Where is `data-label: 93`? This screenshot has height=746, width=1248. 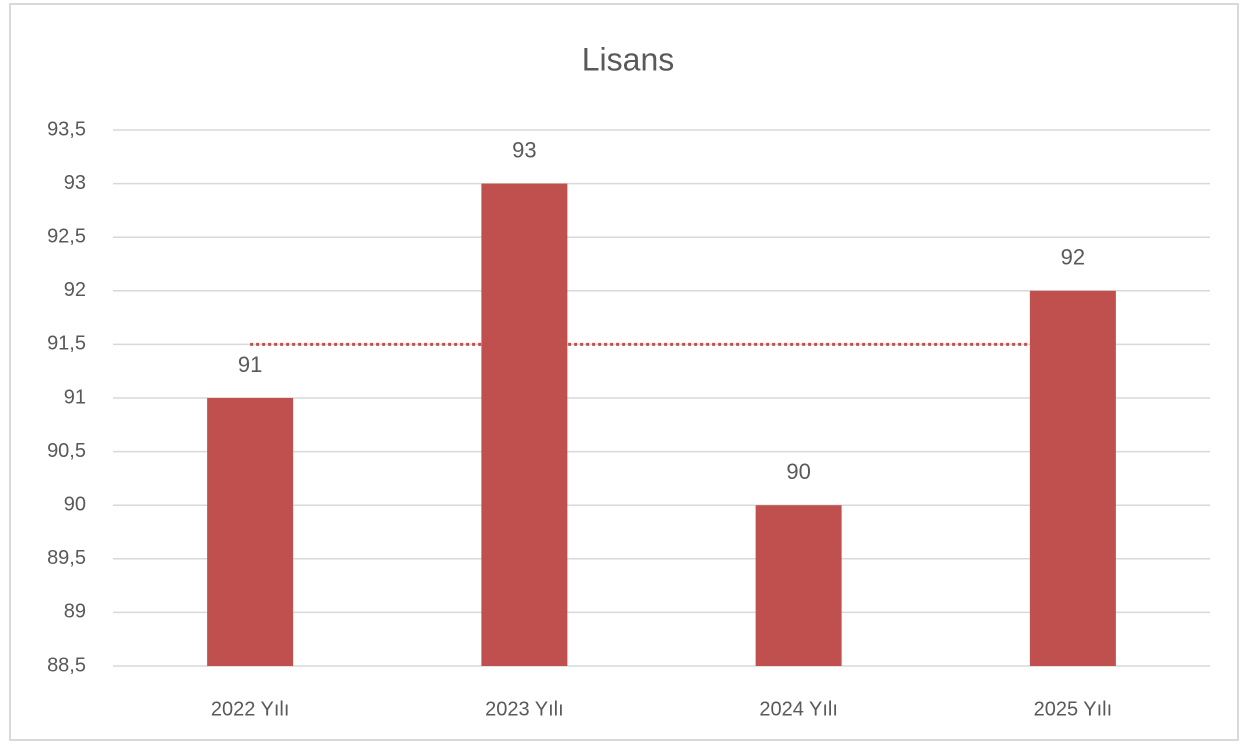 data-label: 93 is located at coordinates (524, 149).